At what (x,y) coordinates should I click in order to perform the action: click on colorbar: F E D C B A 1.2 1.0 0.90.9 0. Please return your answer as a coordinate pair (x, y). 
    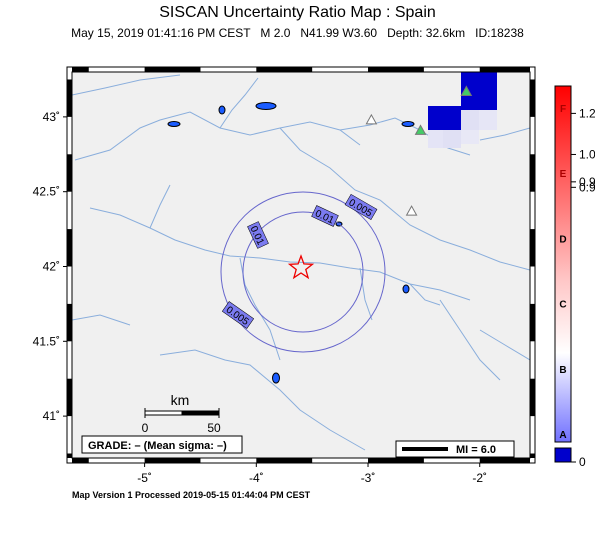
    Looking at the image, I should click on (574, 277).